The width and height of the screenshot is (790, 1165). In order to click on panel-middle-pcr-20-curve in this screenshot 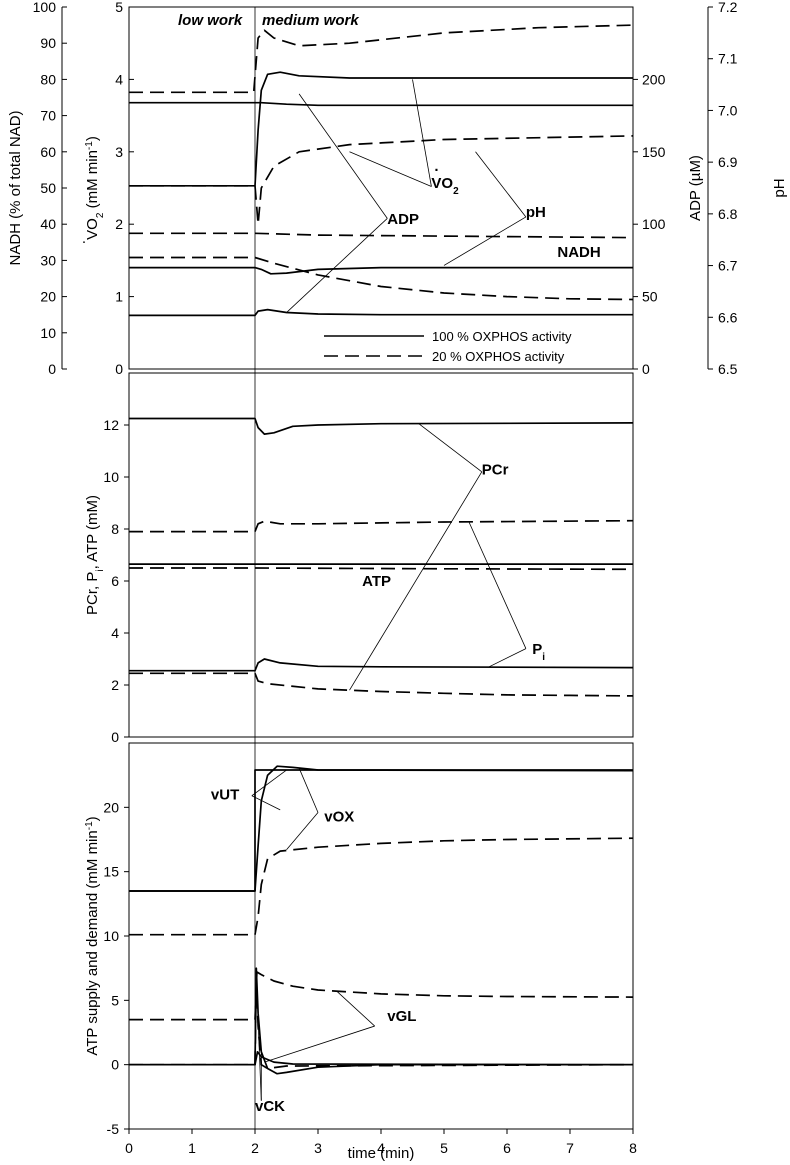, I will do `click(381, 684)`.